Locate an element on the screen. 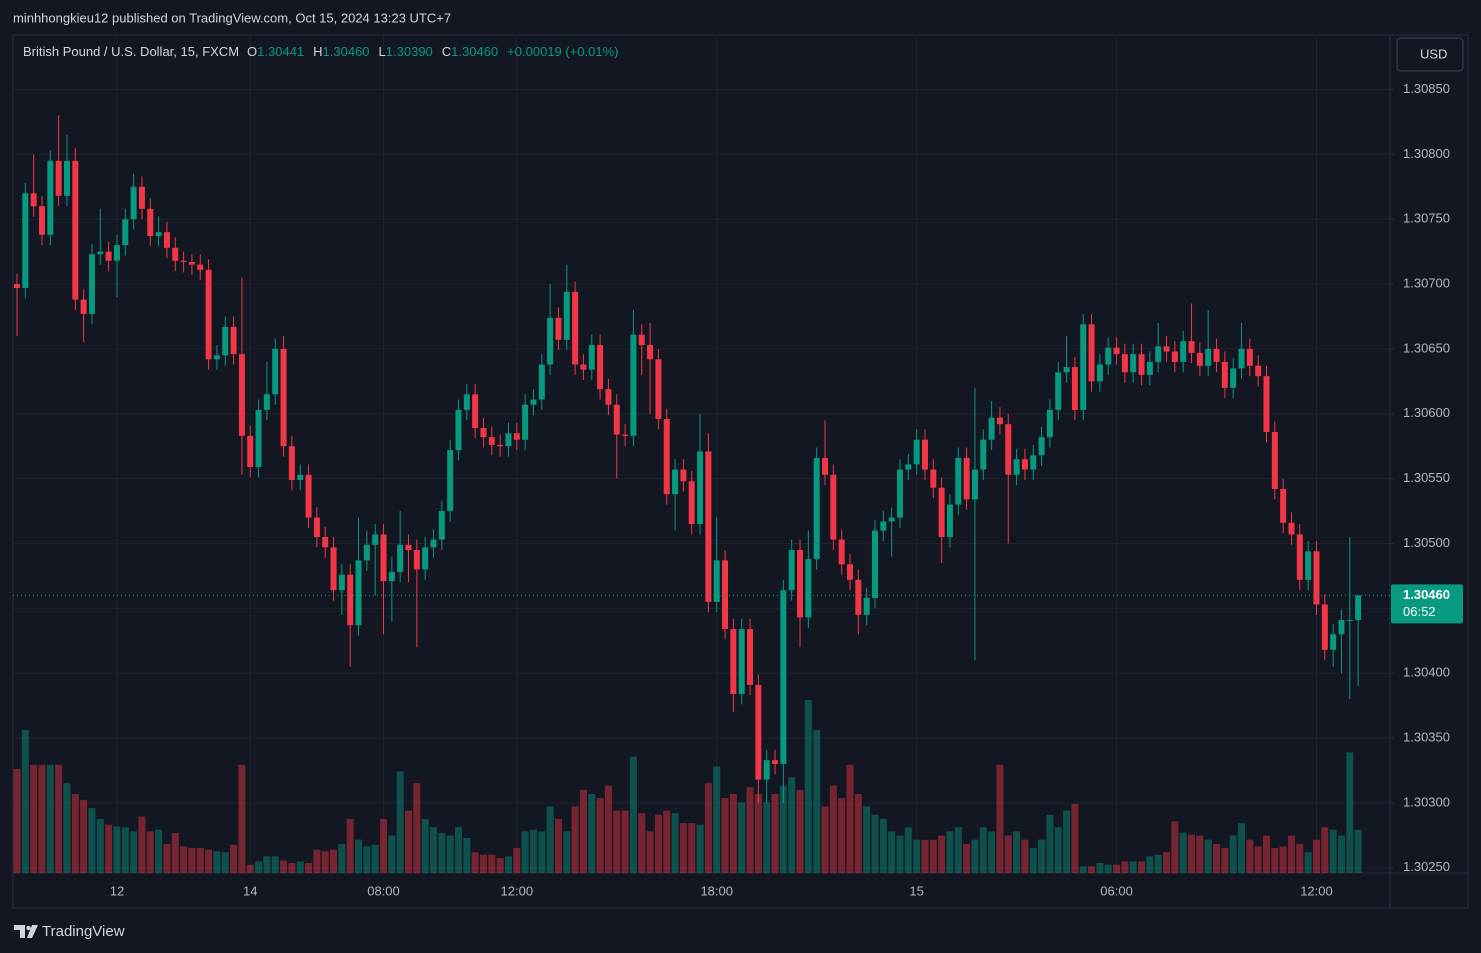 This screenshot has width=1481, height=953. legend-value: 1.30390 is located at coordinates (409, 51).